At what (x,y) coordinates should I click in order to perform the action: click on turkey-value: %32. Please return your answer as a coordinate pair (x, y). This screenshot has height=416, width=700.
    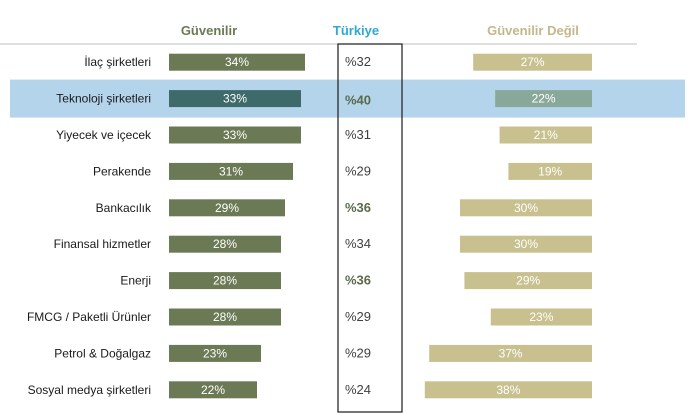
    Looking at the image, I should click on (358, 61).